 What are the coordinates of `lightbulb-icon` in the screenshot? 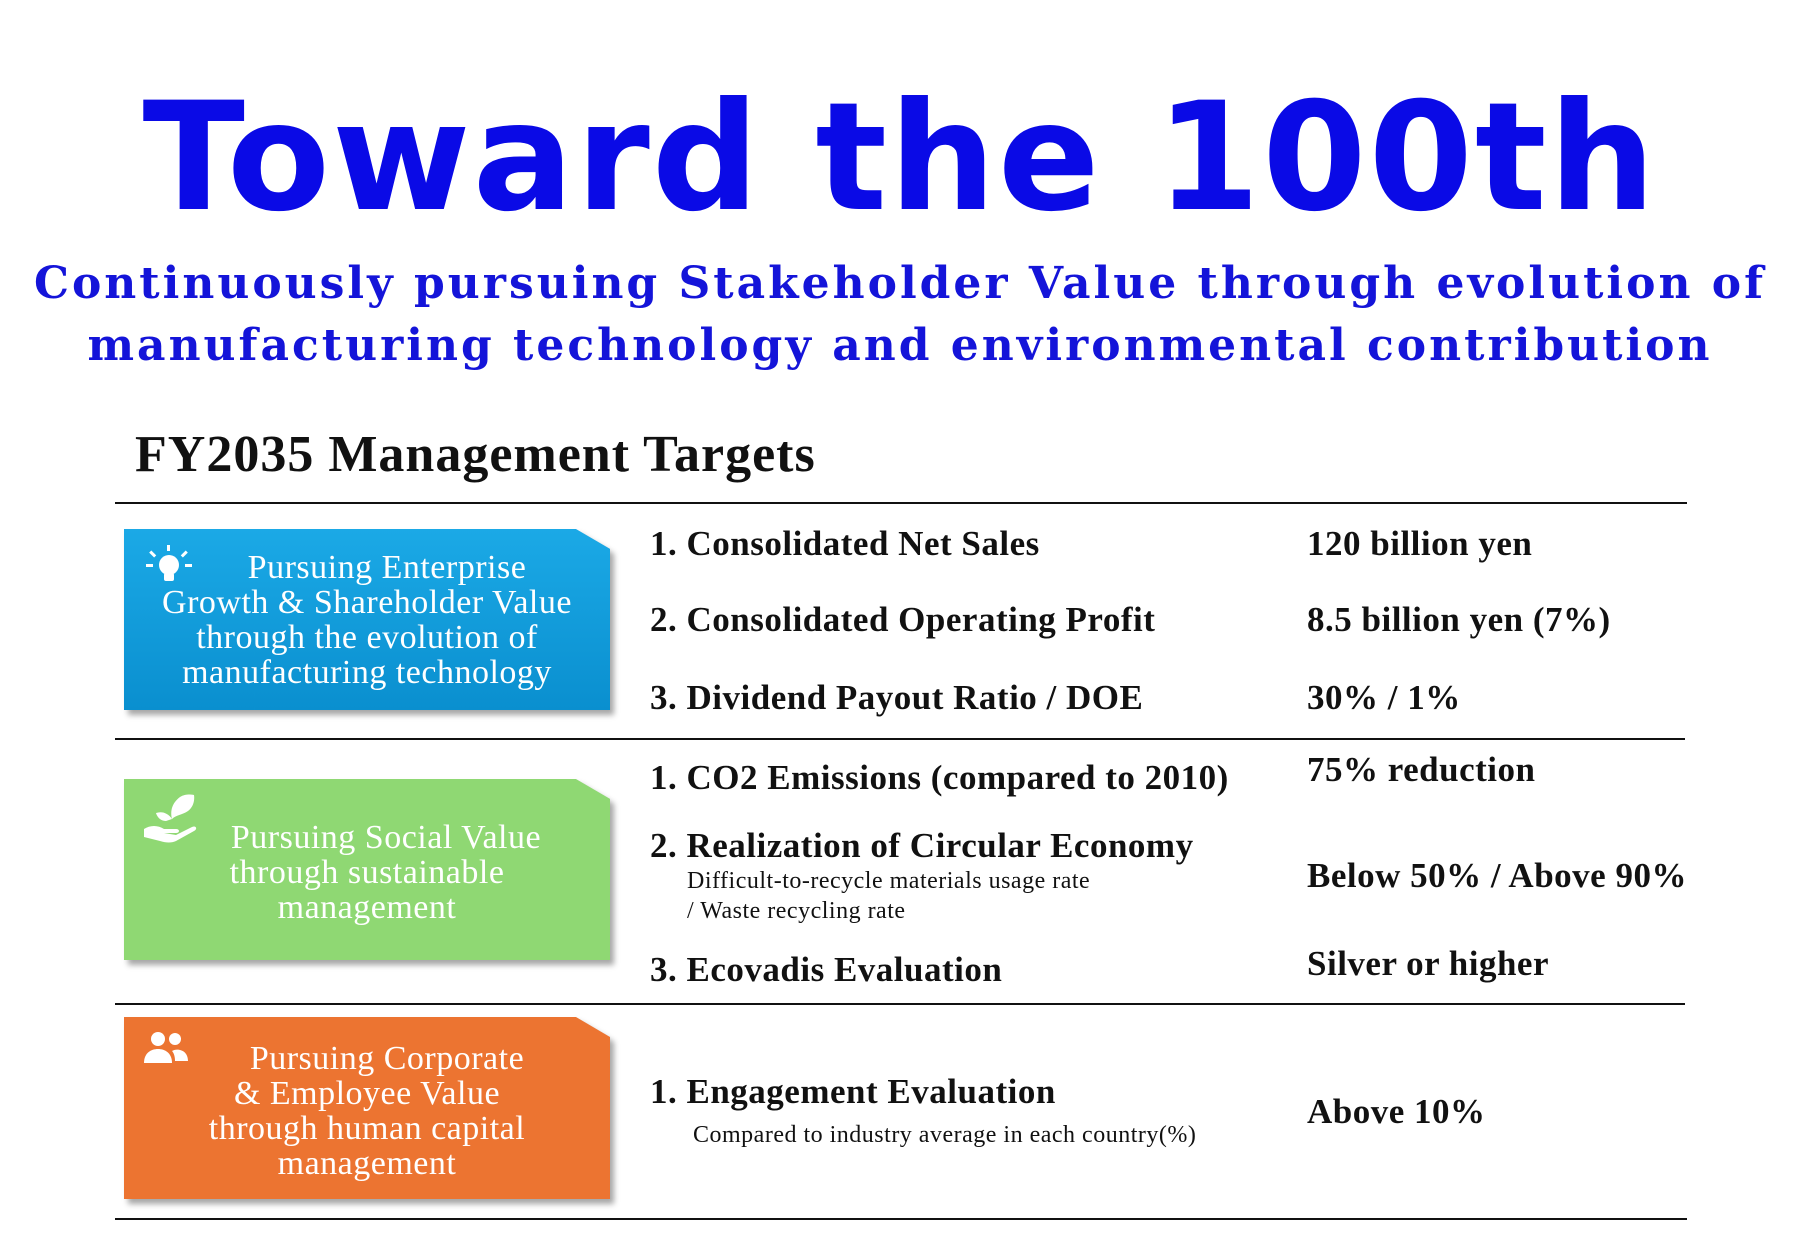 It's located at (169, 569).